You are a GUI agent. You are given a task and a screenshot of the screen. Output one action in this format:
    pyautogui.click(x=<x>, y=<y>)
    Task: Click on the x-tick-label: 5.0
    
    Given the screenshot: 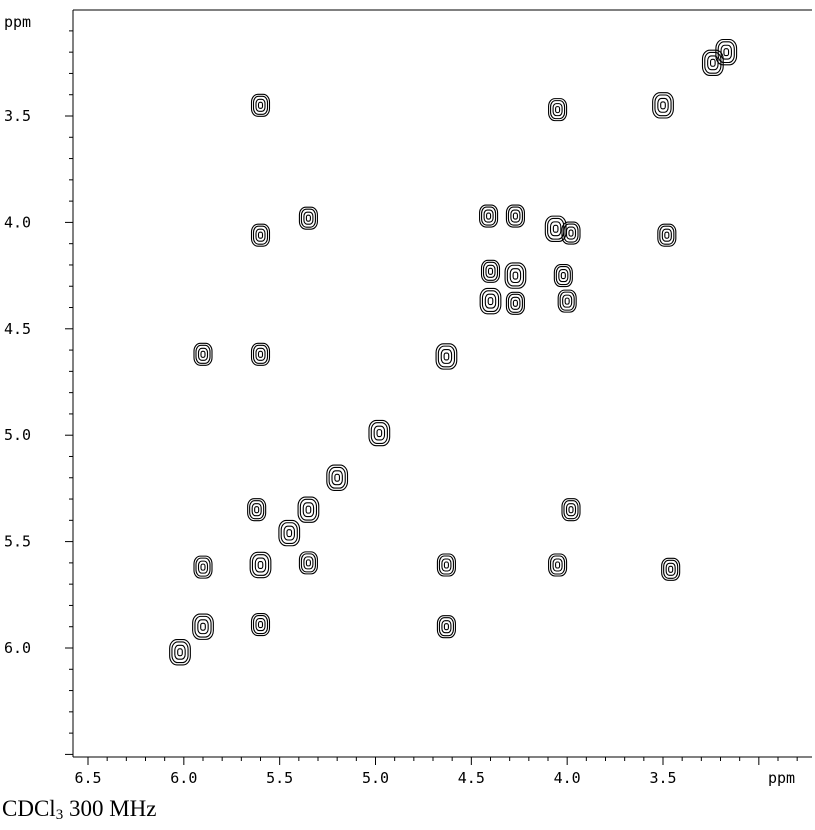 What is the action you would take?
    pyautogui.click(x=375, y=778)
    